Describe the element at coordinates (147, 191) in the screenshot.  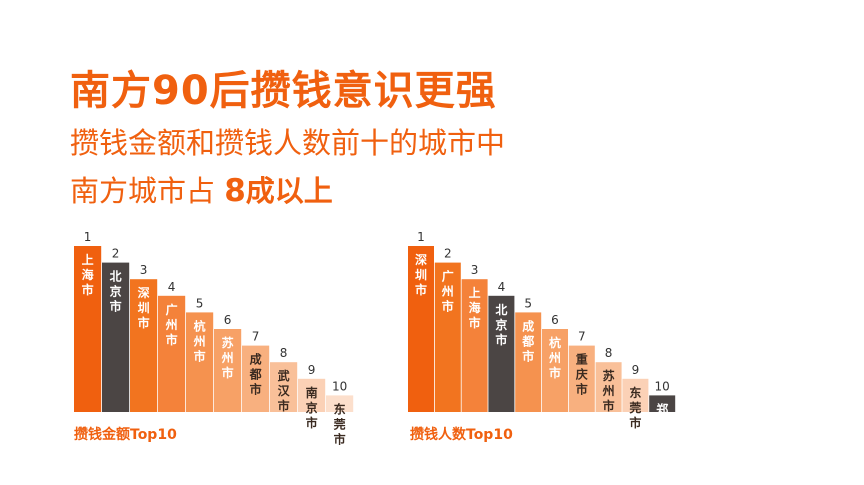
I see `subtitle-line-2-text: 南方城市占` at that location.